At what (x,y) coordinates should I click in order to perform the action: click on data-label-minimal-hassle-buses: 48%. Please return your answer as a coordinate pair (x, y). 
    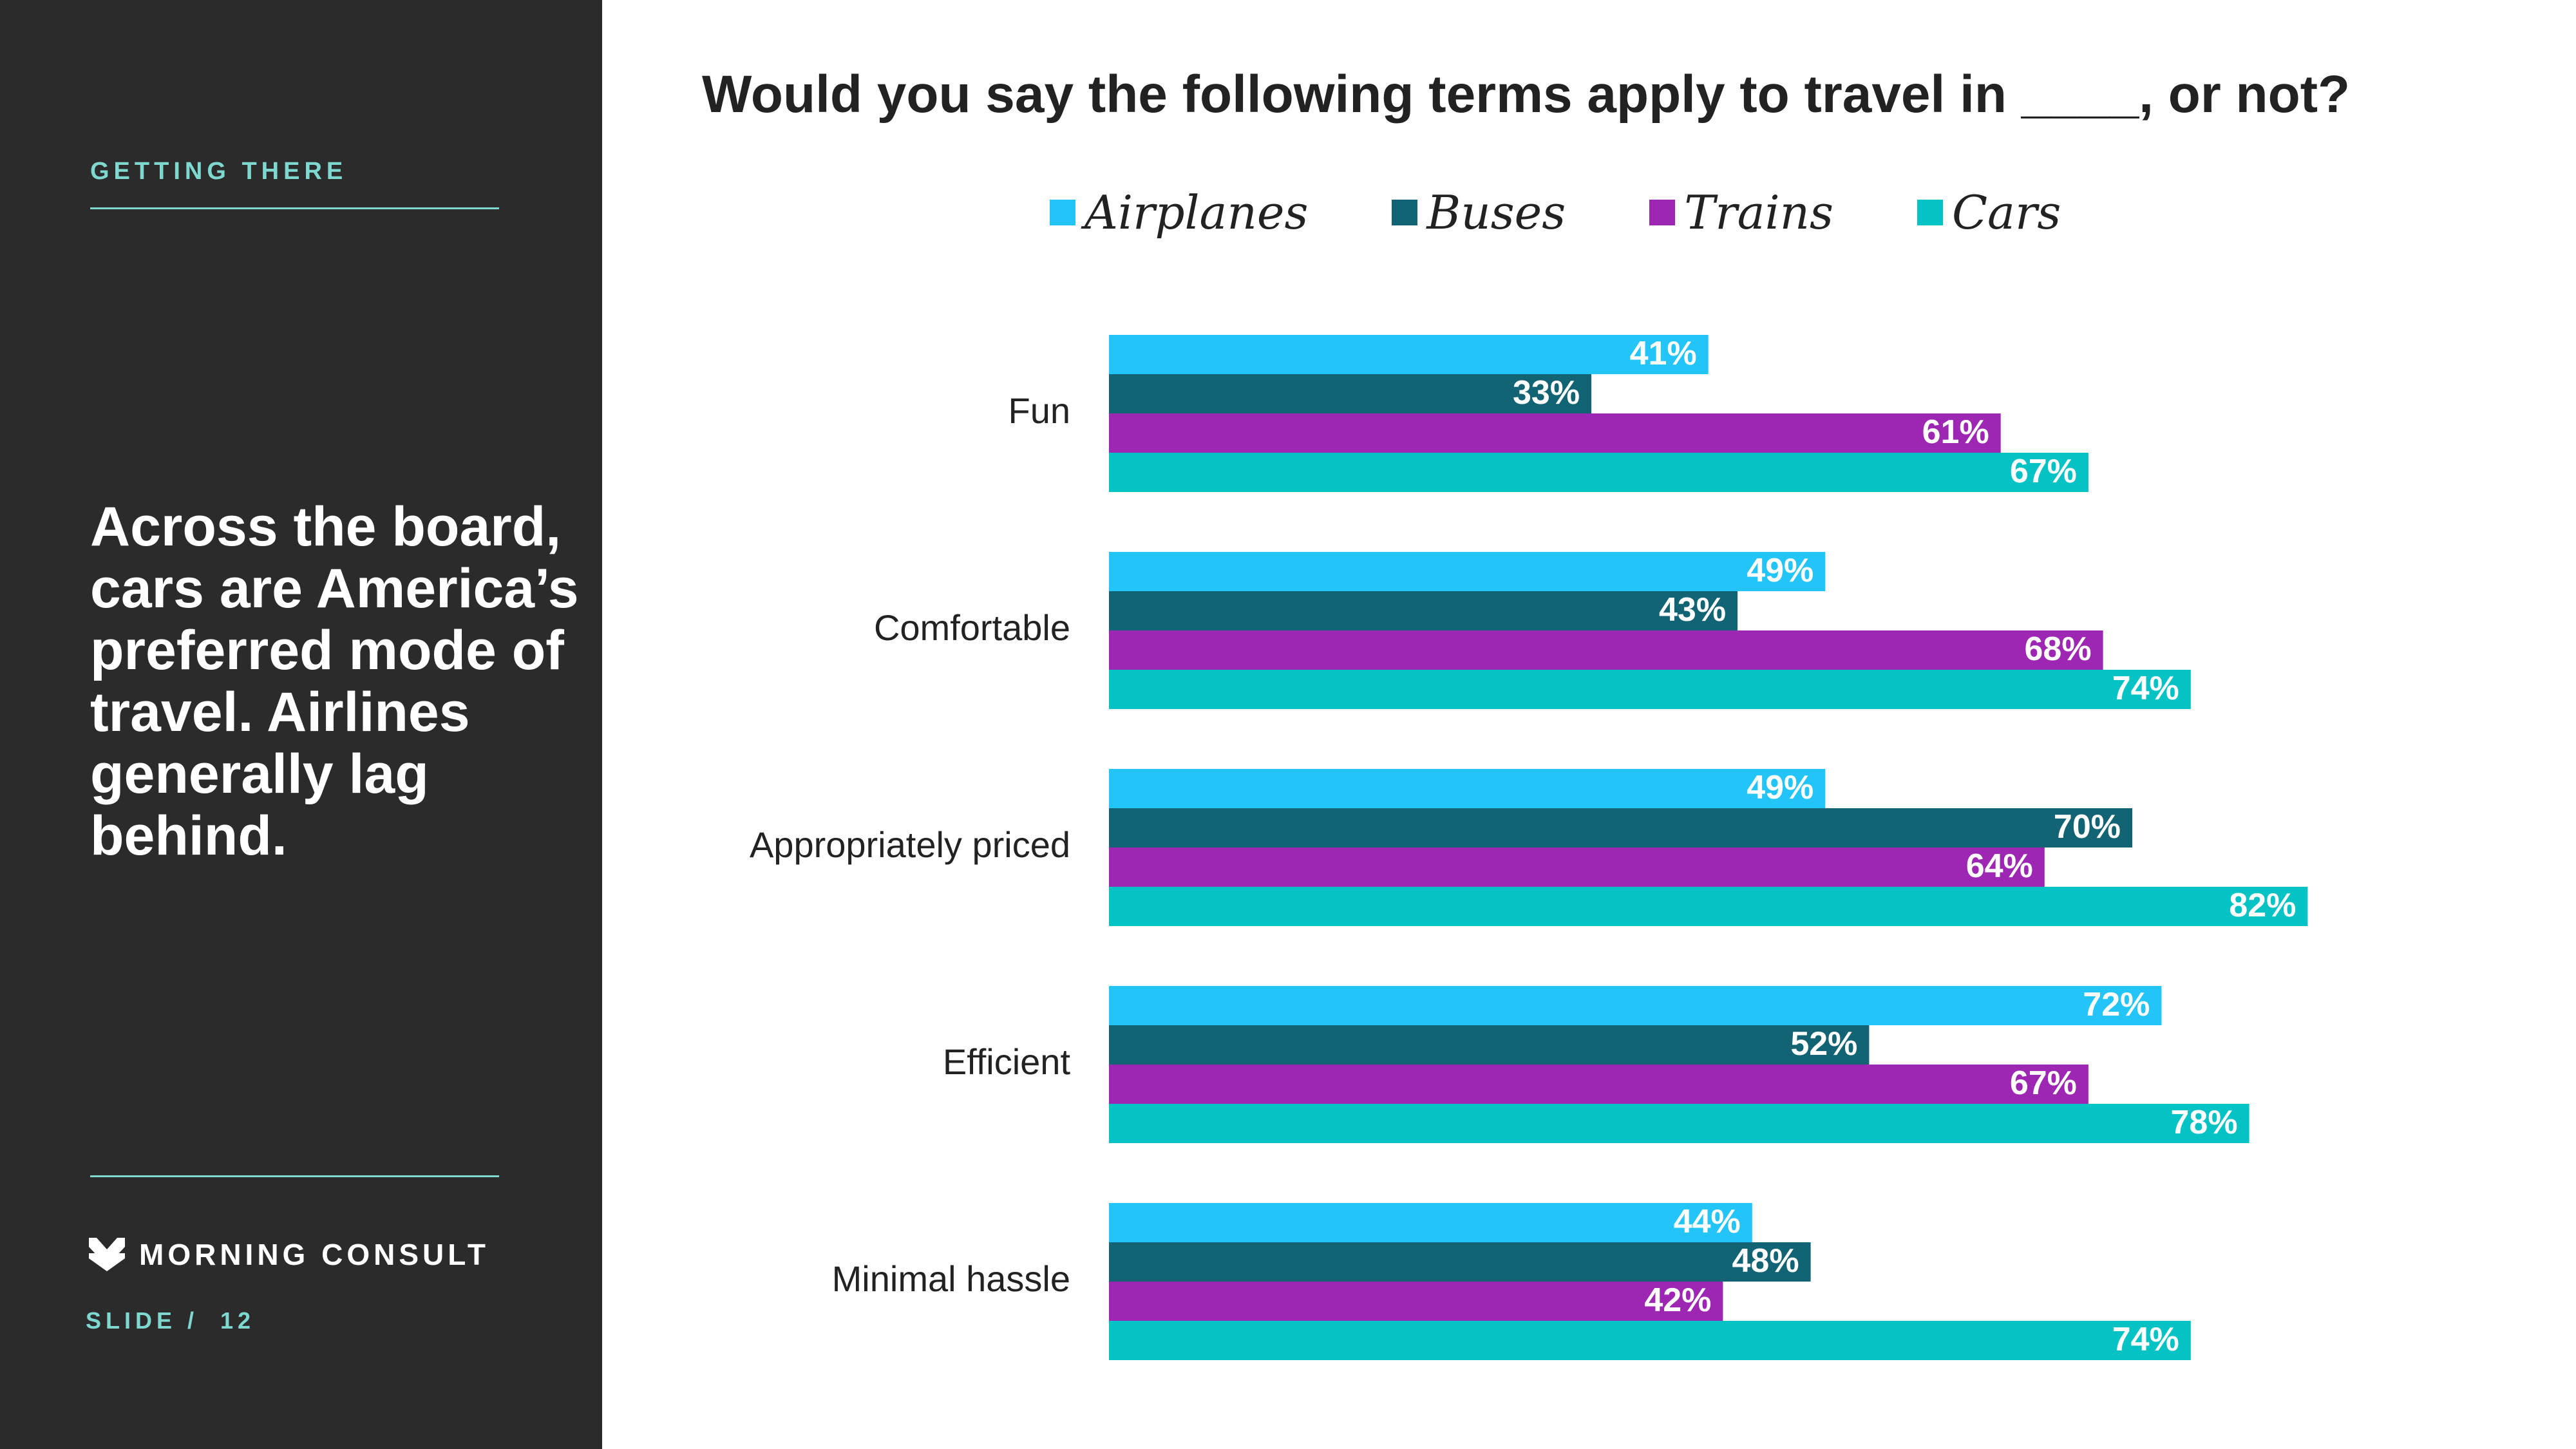
    Looking at the image, I should click on (1766, 1261).